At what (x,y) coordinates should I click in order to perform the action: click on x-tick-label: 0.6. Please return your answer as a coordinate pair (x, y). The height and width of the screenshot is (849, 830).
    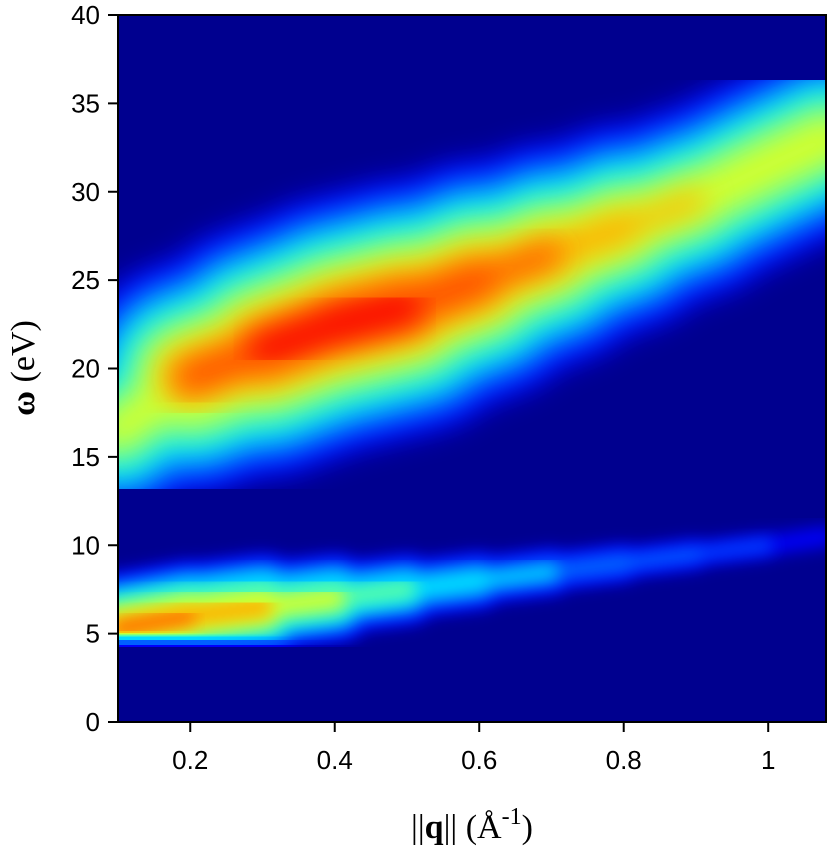
    Looking at the image, I should click on (479, 760).